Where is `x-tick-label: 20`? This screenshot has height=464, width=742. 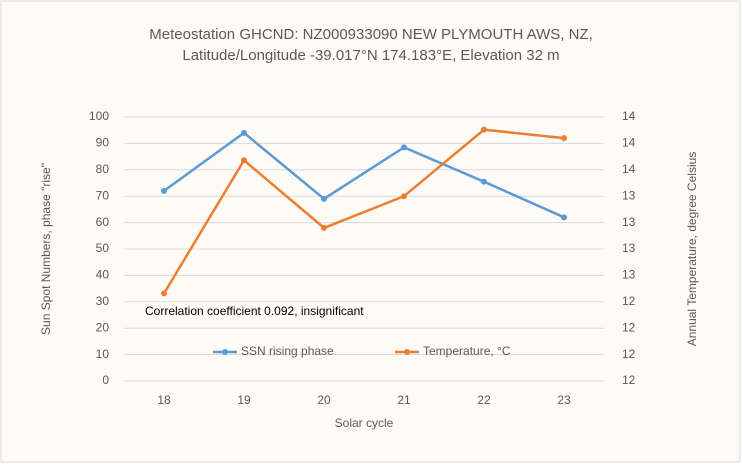
x-tick-label: 20 is located at coordinates (324, 400).